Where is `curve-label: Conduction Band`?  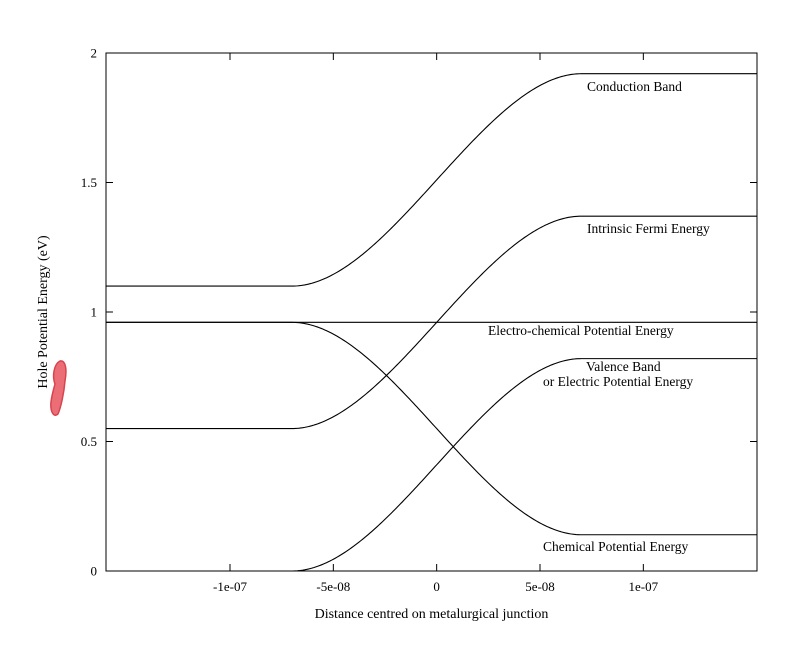 curve-label: Conduction Band is located at coordinates (634, 86).